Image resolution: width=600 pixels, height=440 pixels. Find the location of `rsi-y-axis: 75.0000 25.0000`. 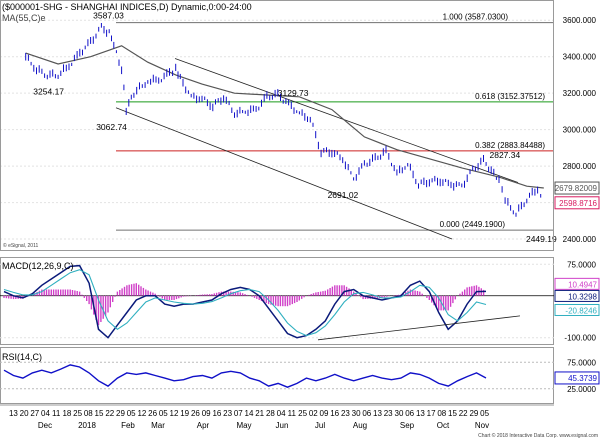

rsi-y-axis: 75.0000 25.0000 is located at coordinates (581, 376).